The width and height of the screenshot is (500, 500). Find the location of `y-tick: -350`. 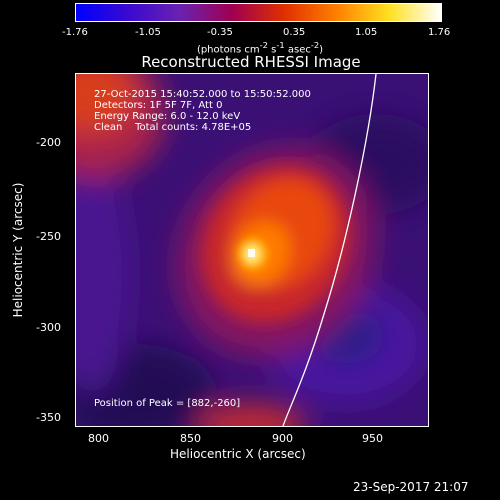

y-tick: -350 is located at coordinates (48, 417).